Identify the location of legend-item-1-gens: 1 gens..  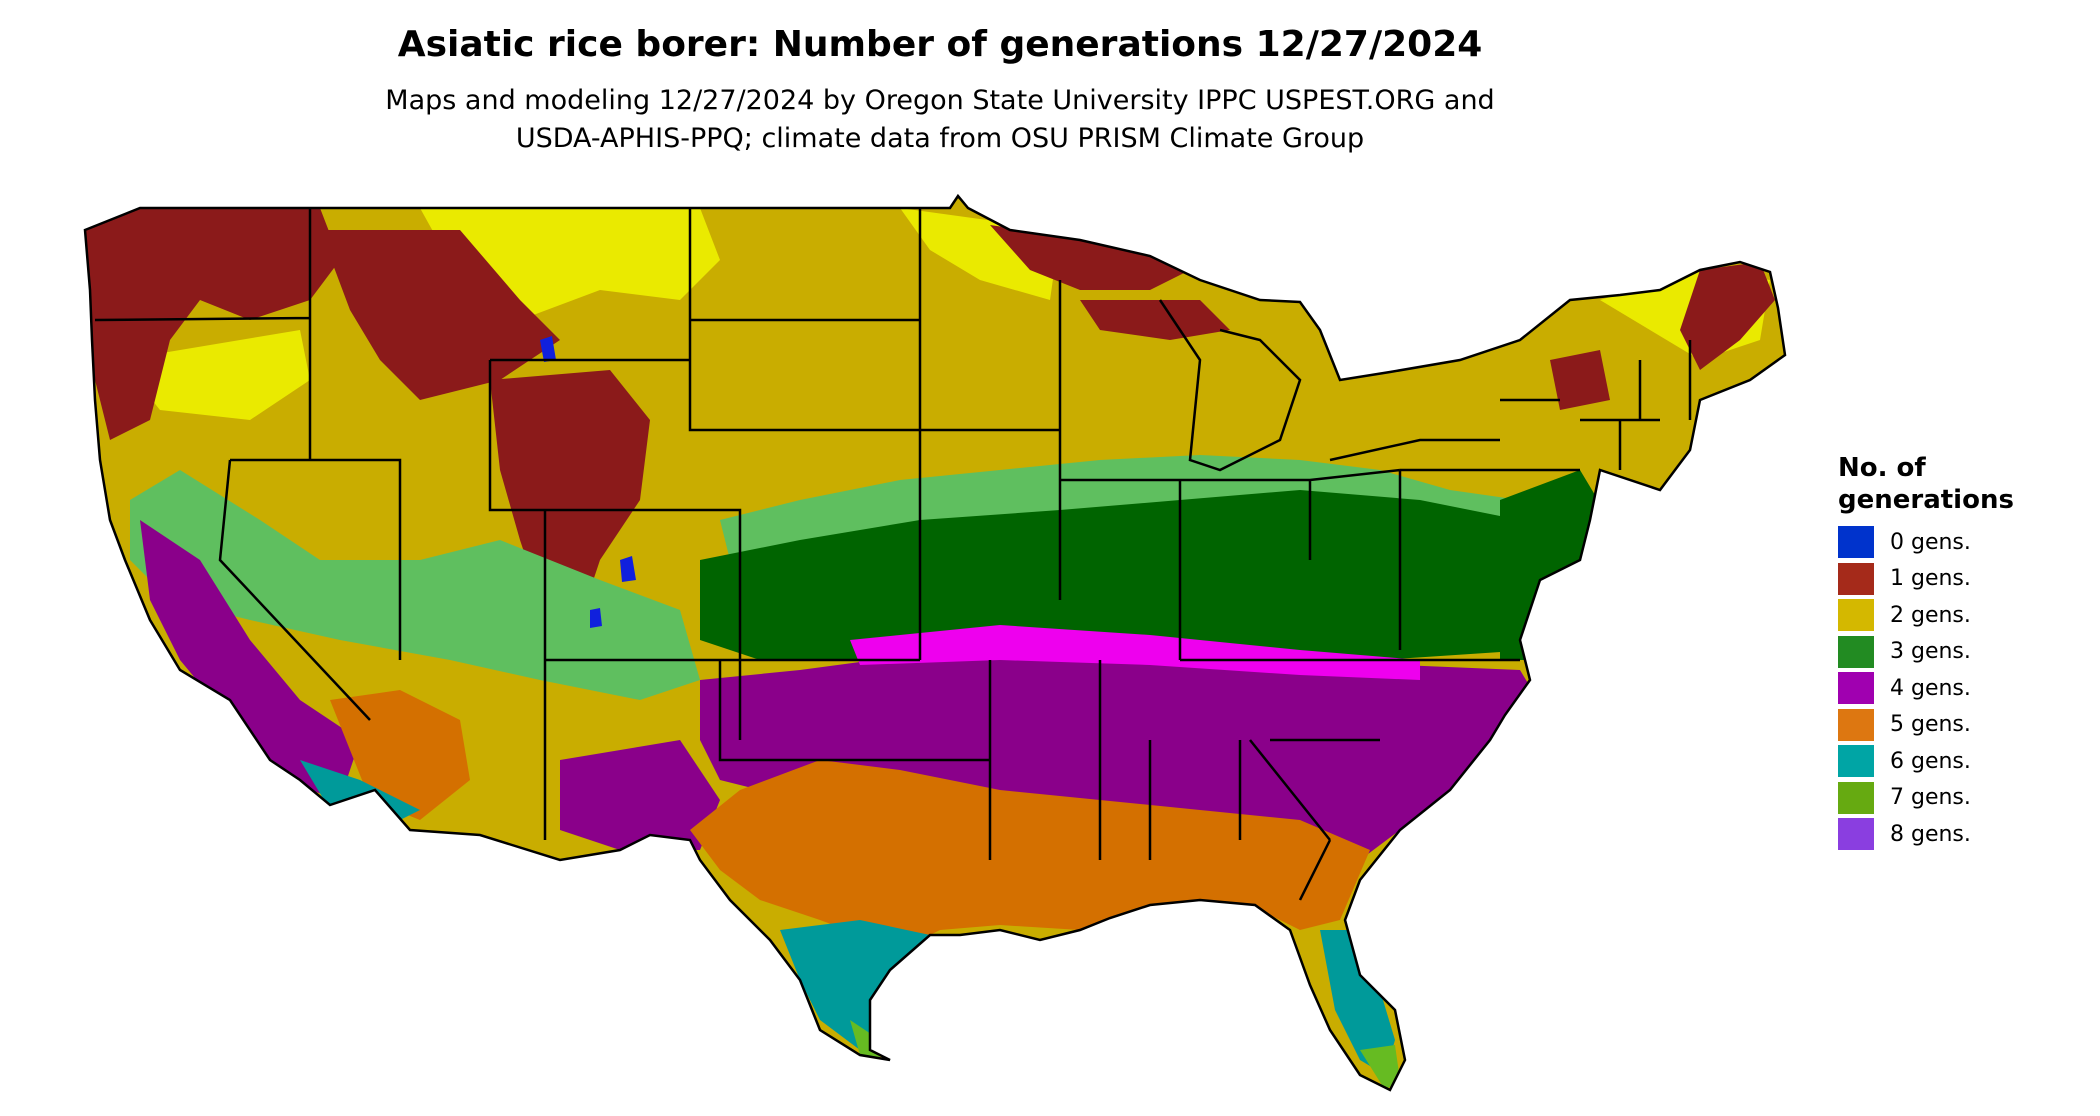
(1963, 579).